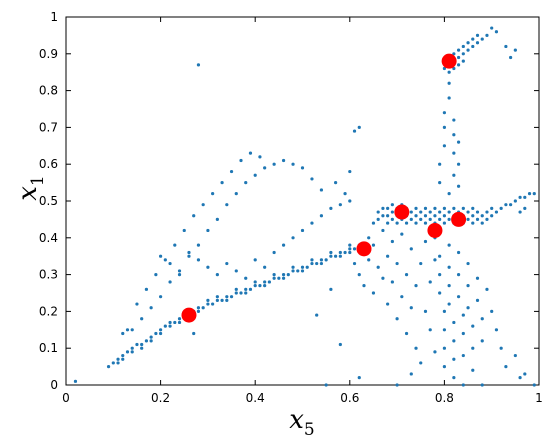  What do you see at coordinates (302, 422) in the screenshot?
I see `x-axis-title: x5` at bounding box center [302, 422].